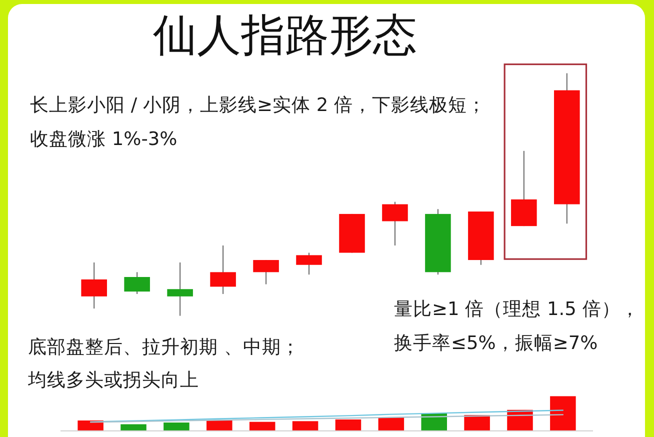  Describe the element at coordinates (164, 347) in the screenshot. I see `text: 底部盘整后、拉升初期 、中期；` at that location.